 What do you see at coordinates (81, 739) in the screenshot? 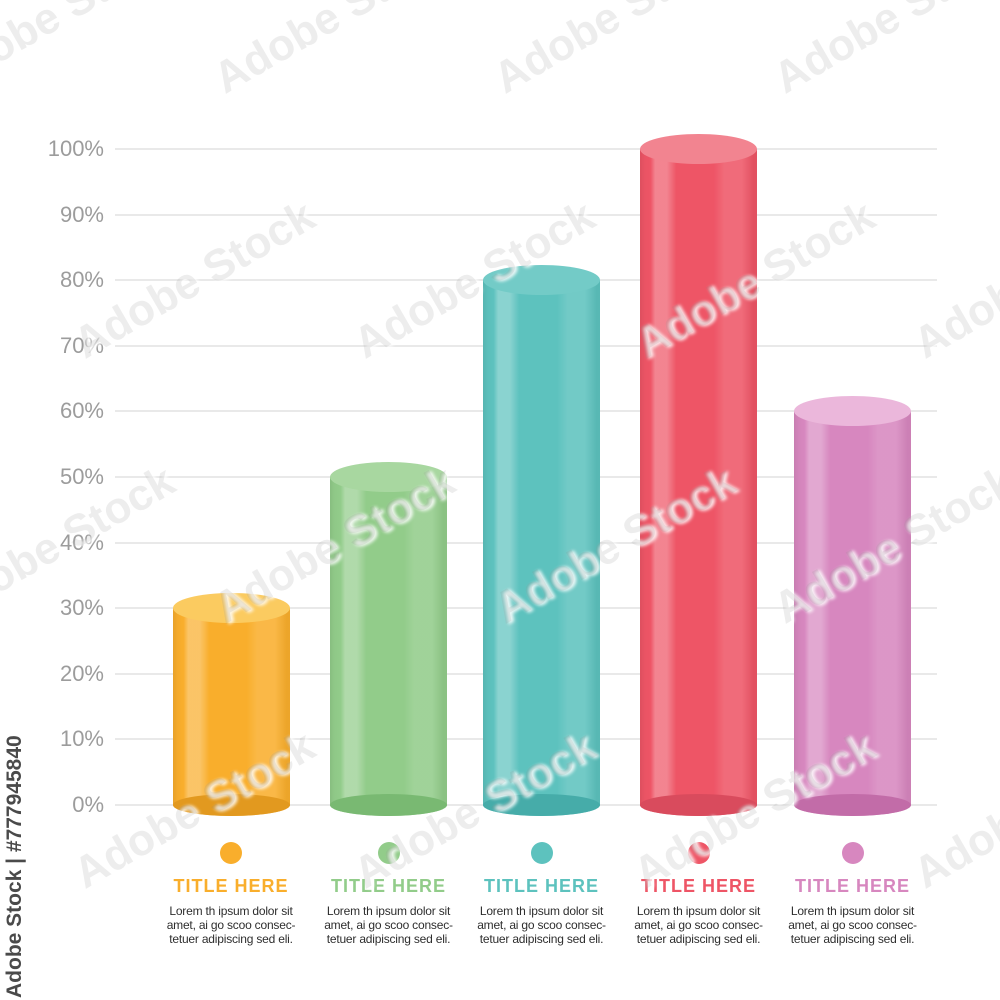
I see `y-axis-tick-label: 10%` at bounding box center [81, 739].